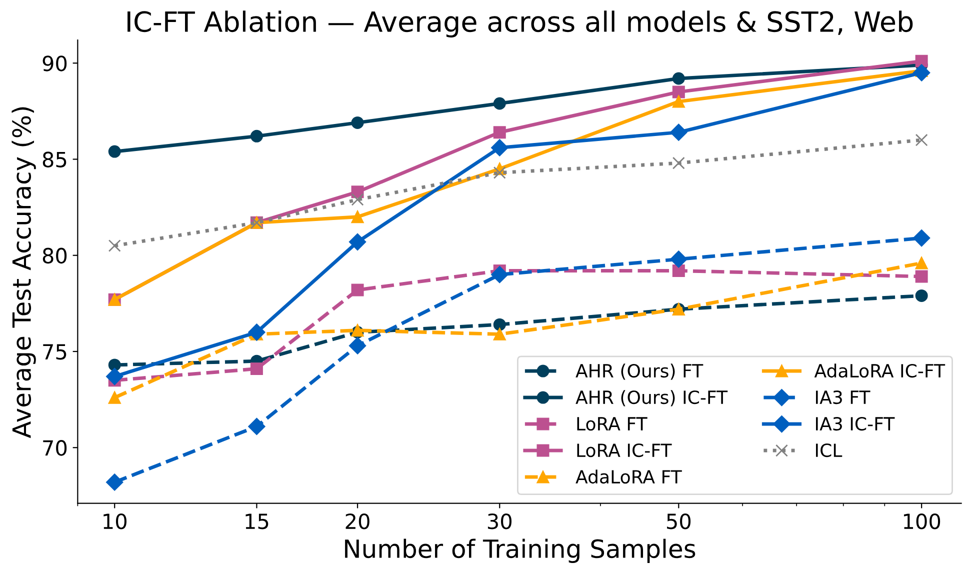 This screenshot has height=572, width=971. What do you see at coordinates (54, 352) in the screenshot?
I see `y-tick-label: 75` at bounding box center [54, 352].